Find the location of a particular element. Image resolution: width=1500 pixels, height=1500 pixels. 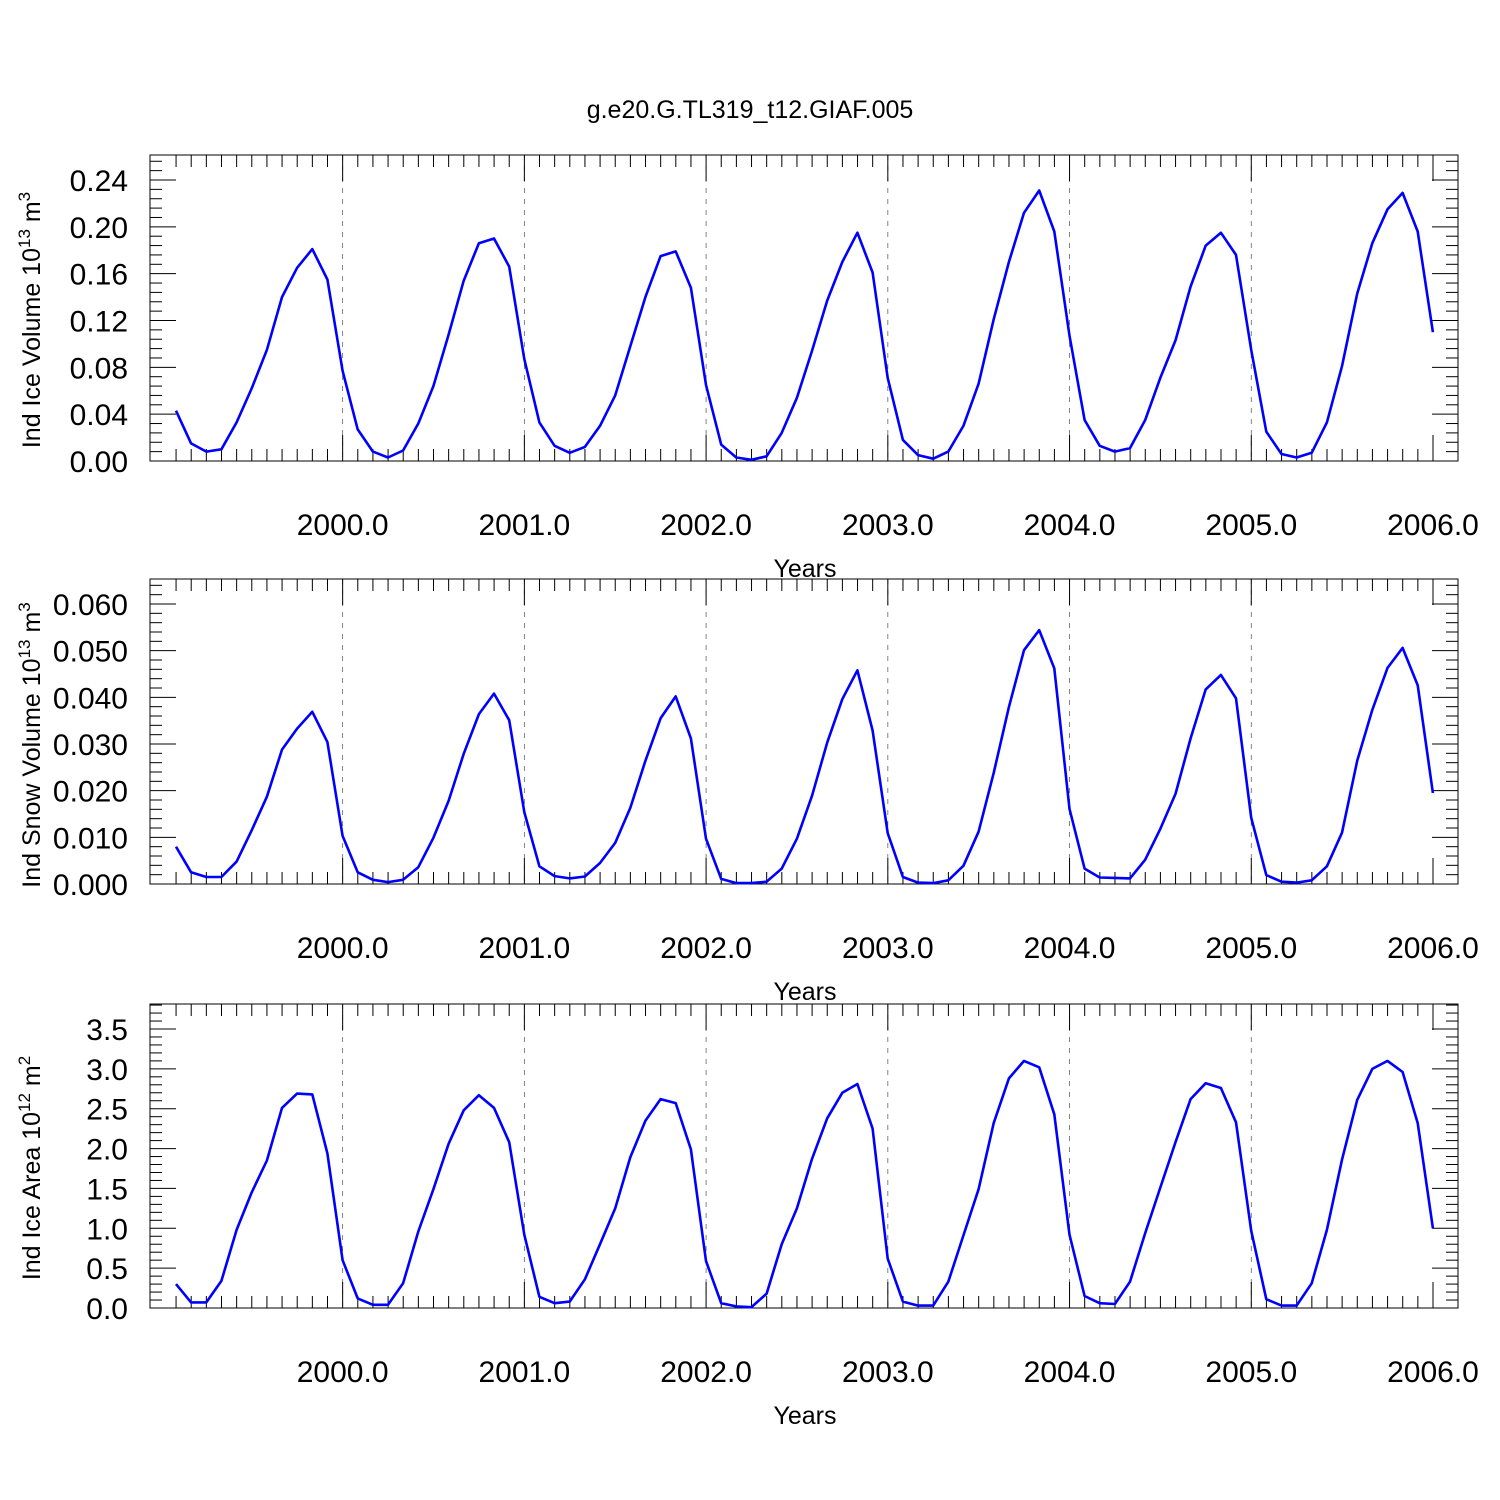

y-tick-label: 0.060 is located at coordinates (90, 605).